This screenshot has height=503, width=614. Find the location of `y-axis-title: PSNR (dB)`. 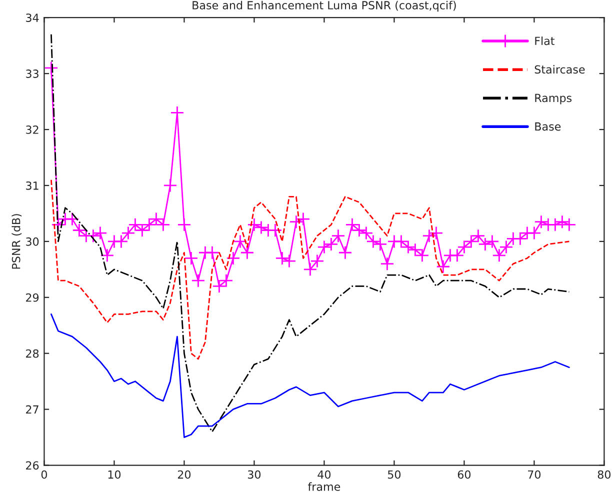

y-axis-title: PSNR (dB) is located at coordinates (17, 241).